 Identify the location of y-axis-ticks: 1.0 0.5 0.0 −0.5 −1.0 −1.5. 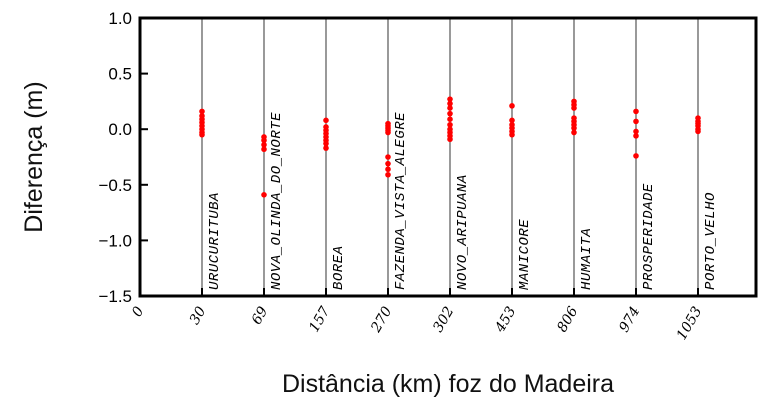
(123, 157).